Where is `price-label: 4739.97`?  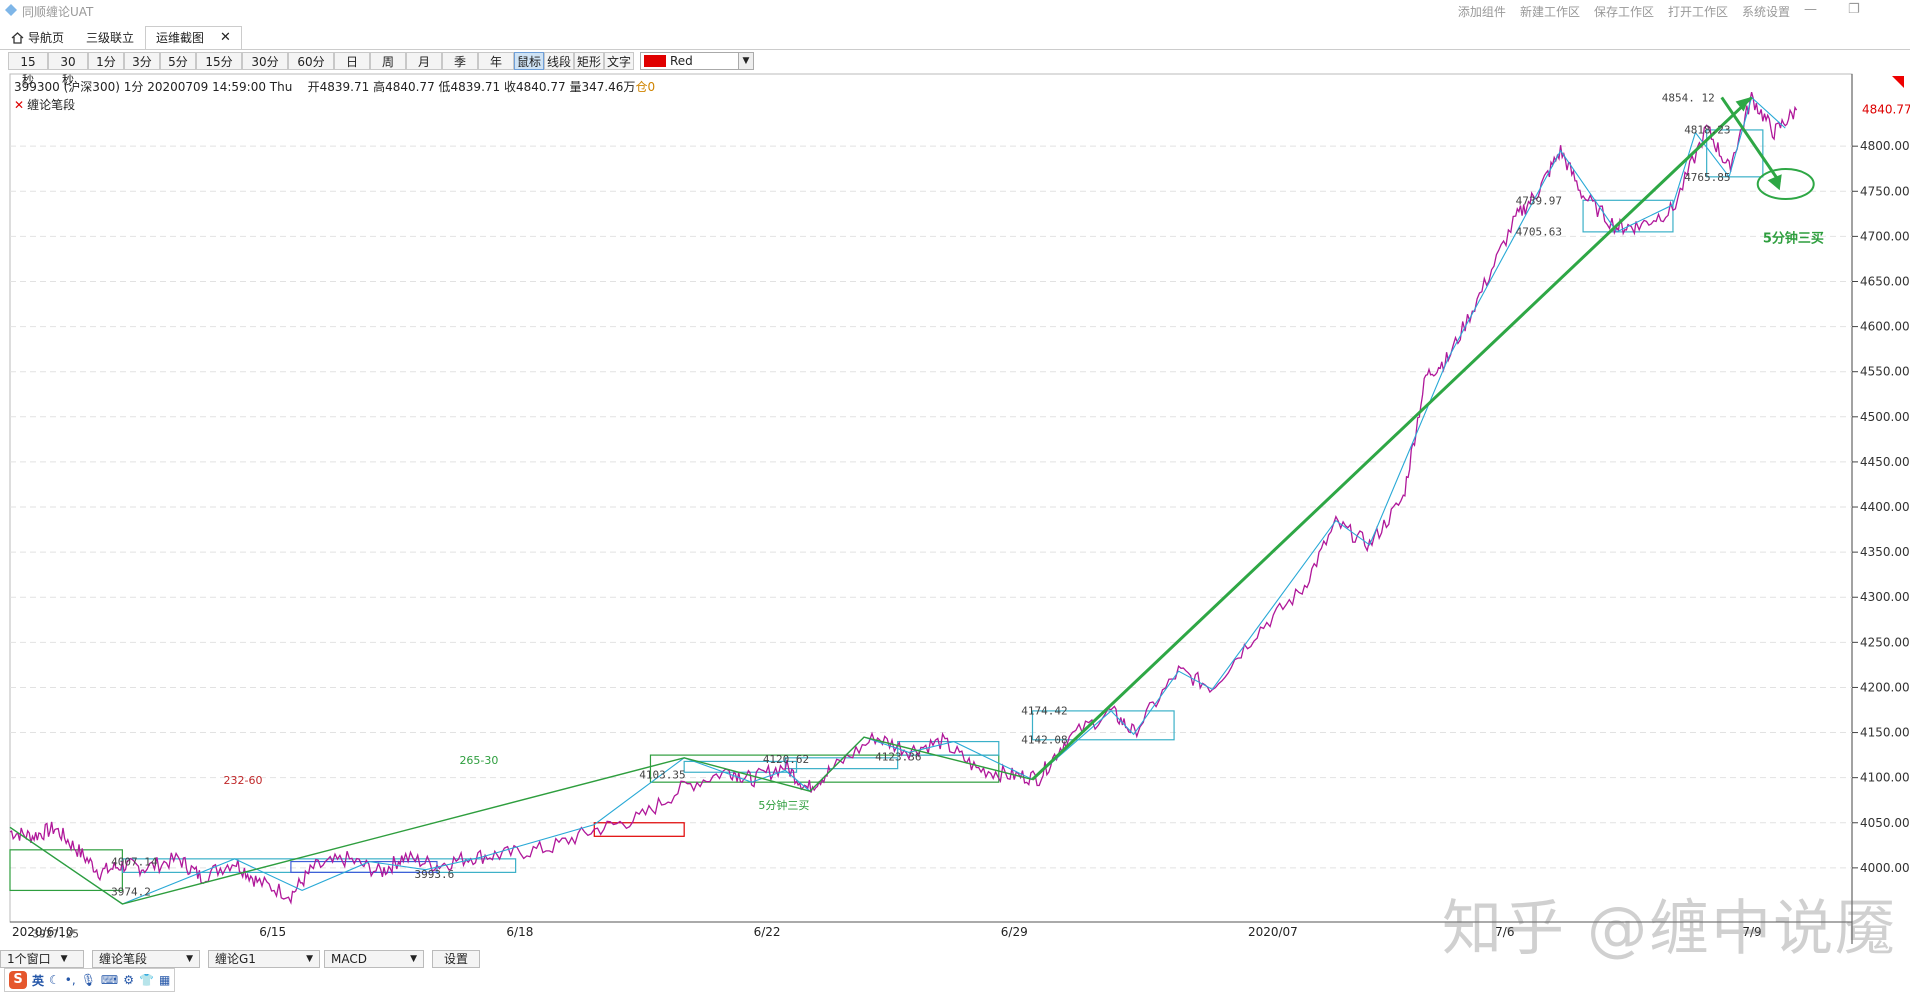
price-label: 4739.97 is located at coordinates (1539, 200).